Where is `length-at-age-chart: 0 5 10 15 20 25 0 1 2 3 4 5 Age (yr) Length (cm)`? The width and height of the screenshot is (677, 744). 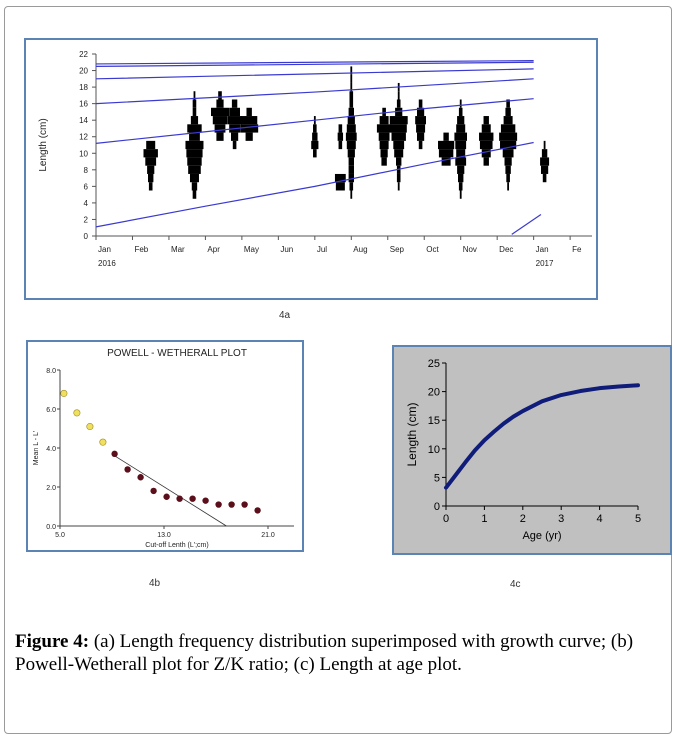
length-at-age-chart: 0 5 10 15 20 25 0 1 2 3 4 5 Age (yr) Length (cm) is located at coordinates (532, 450).